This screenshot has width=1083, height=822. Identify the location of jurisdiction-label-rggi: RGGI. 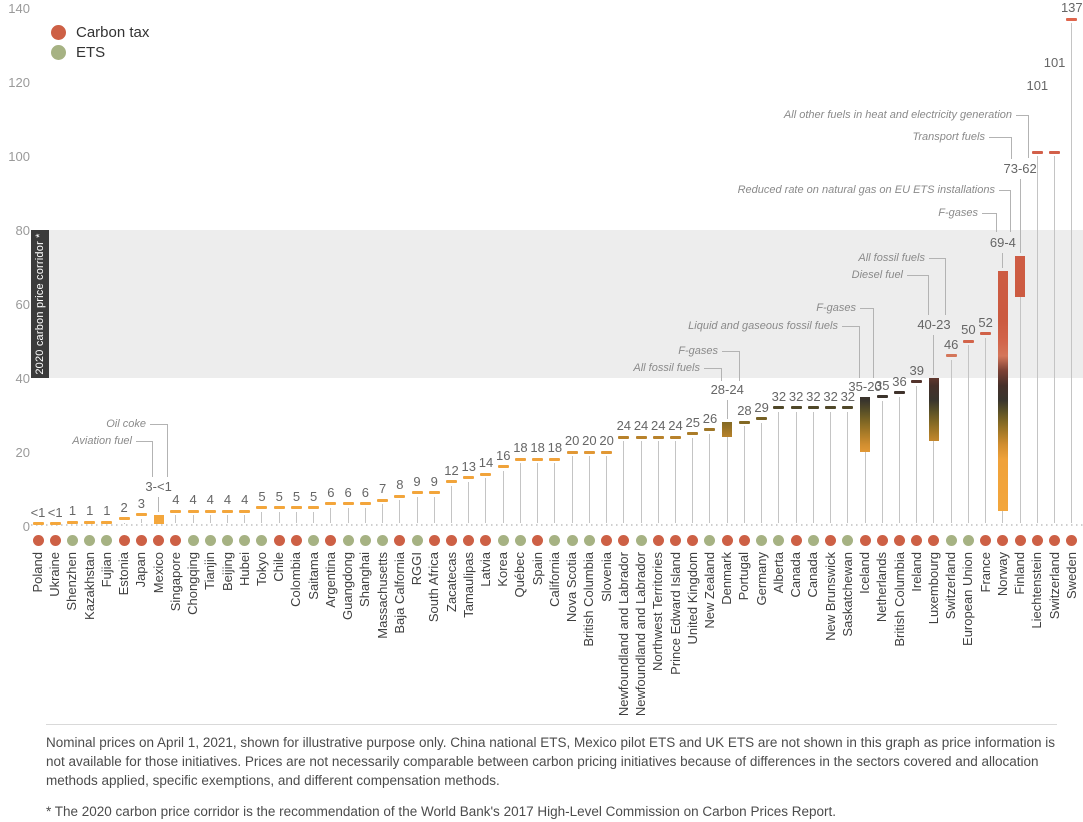
(417, 568).